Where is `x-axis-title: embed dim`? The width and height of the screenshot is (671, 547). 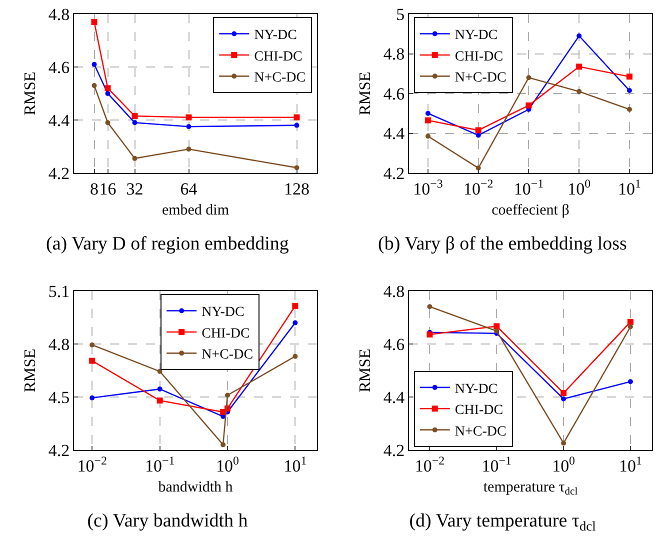 x-axis-title: embed dim is located at coordinates (196, 210).